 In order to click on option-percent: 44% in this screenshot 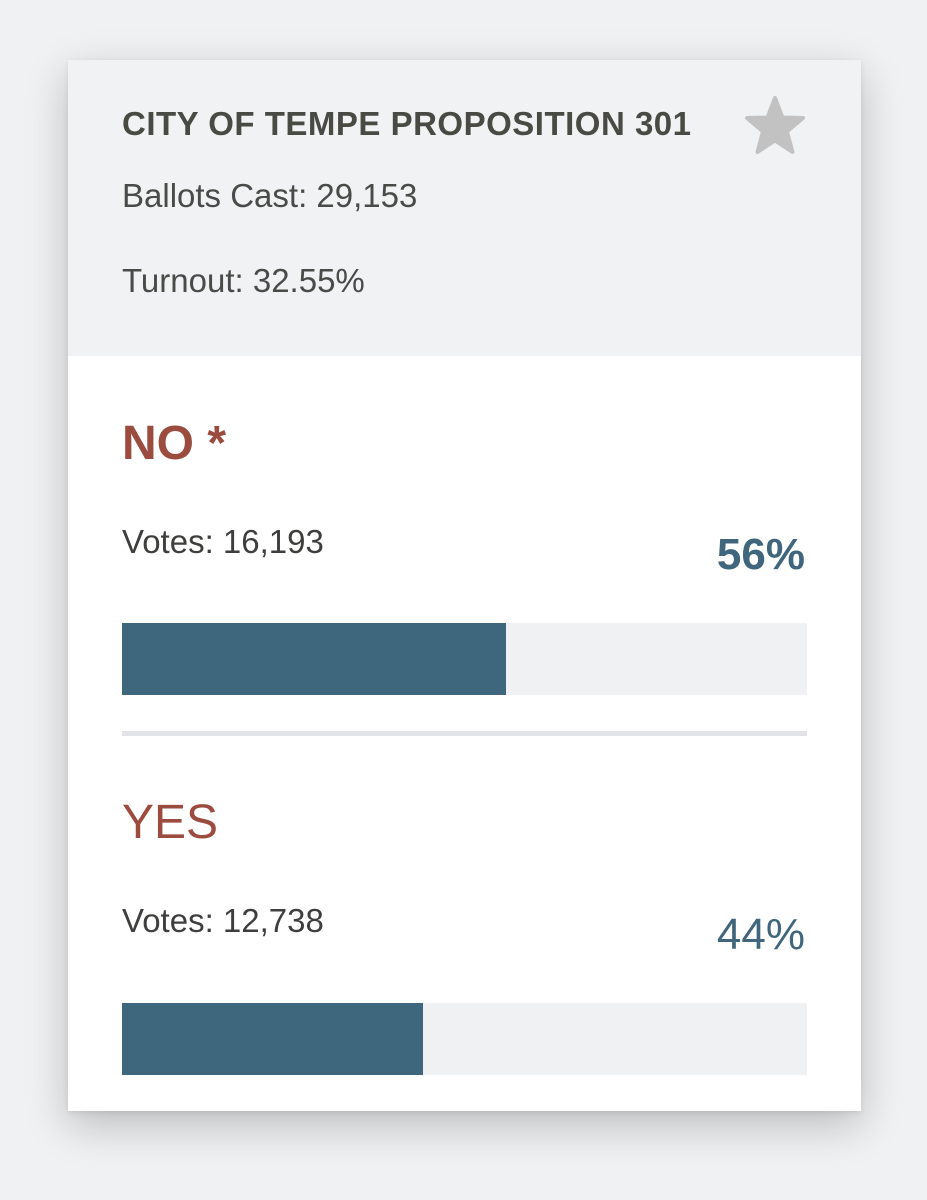, I will do `click(760, 934)`.